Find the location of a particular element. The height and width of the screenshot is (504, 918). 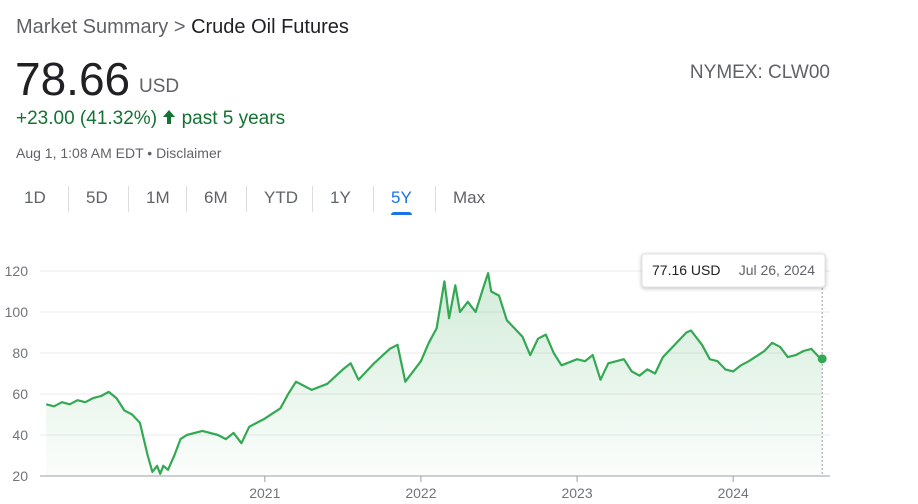

active-underline is located at coordinates (401, 213).